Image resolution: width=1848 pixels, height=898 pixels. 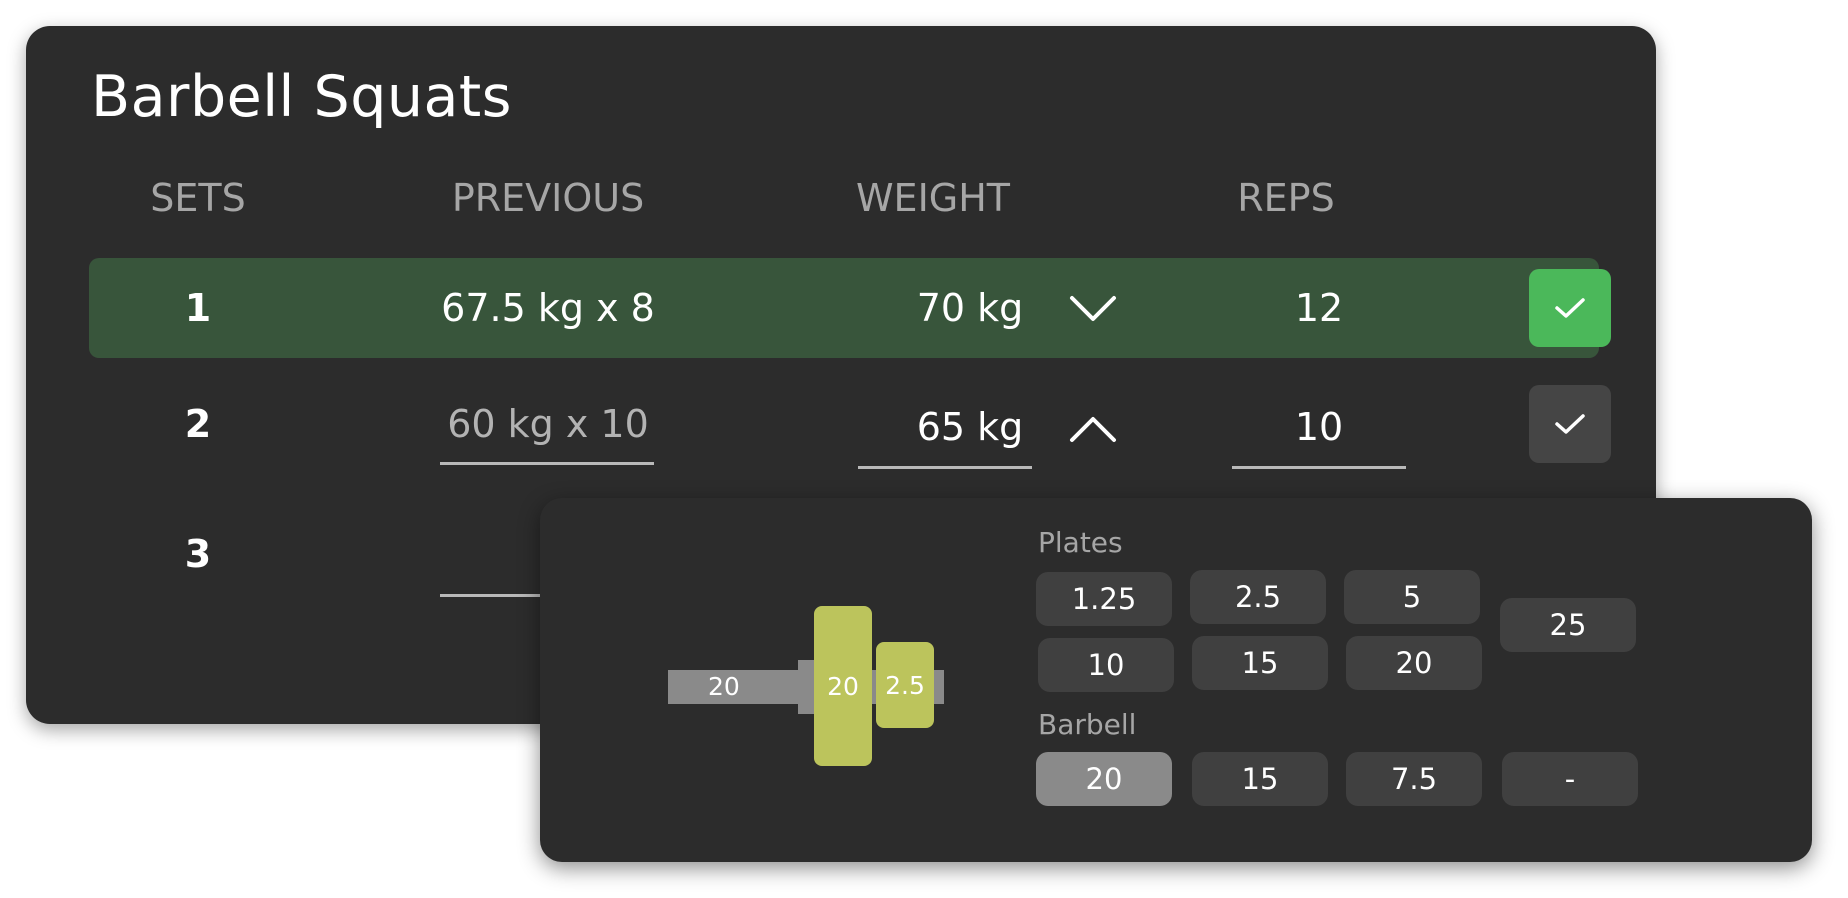 I want to click on barbell-option-15: 15, so click(x=1260, y=779).